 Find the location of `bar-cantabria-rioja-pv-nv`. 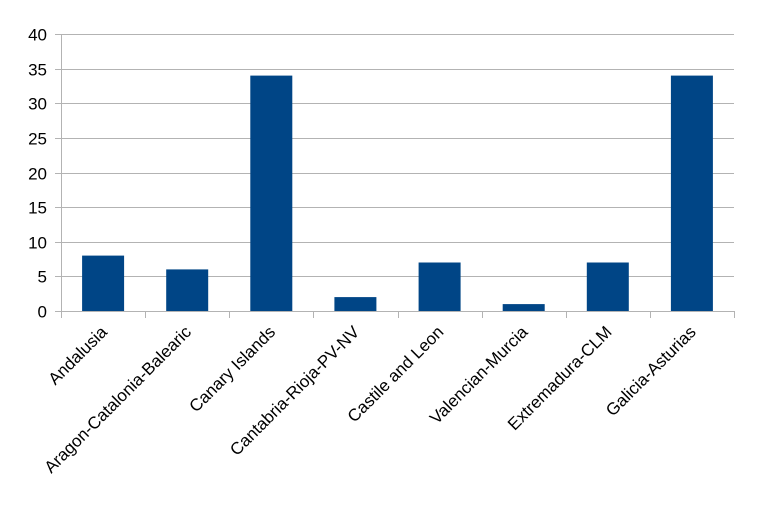

bar-cantabria-rioja-pv-nv is located at coordinates (355, 304).